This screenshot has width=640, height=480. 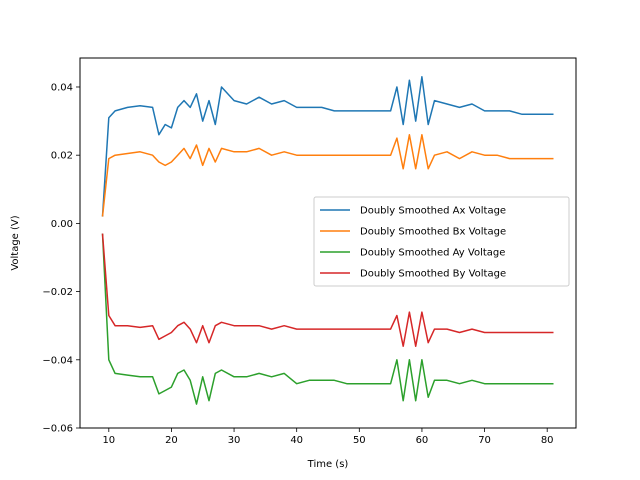 I want to click on x-tick-label: 70, so click(x=484, y=440).